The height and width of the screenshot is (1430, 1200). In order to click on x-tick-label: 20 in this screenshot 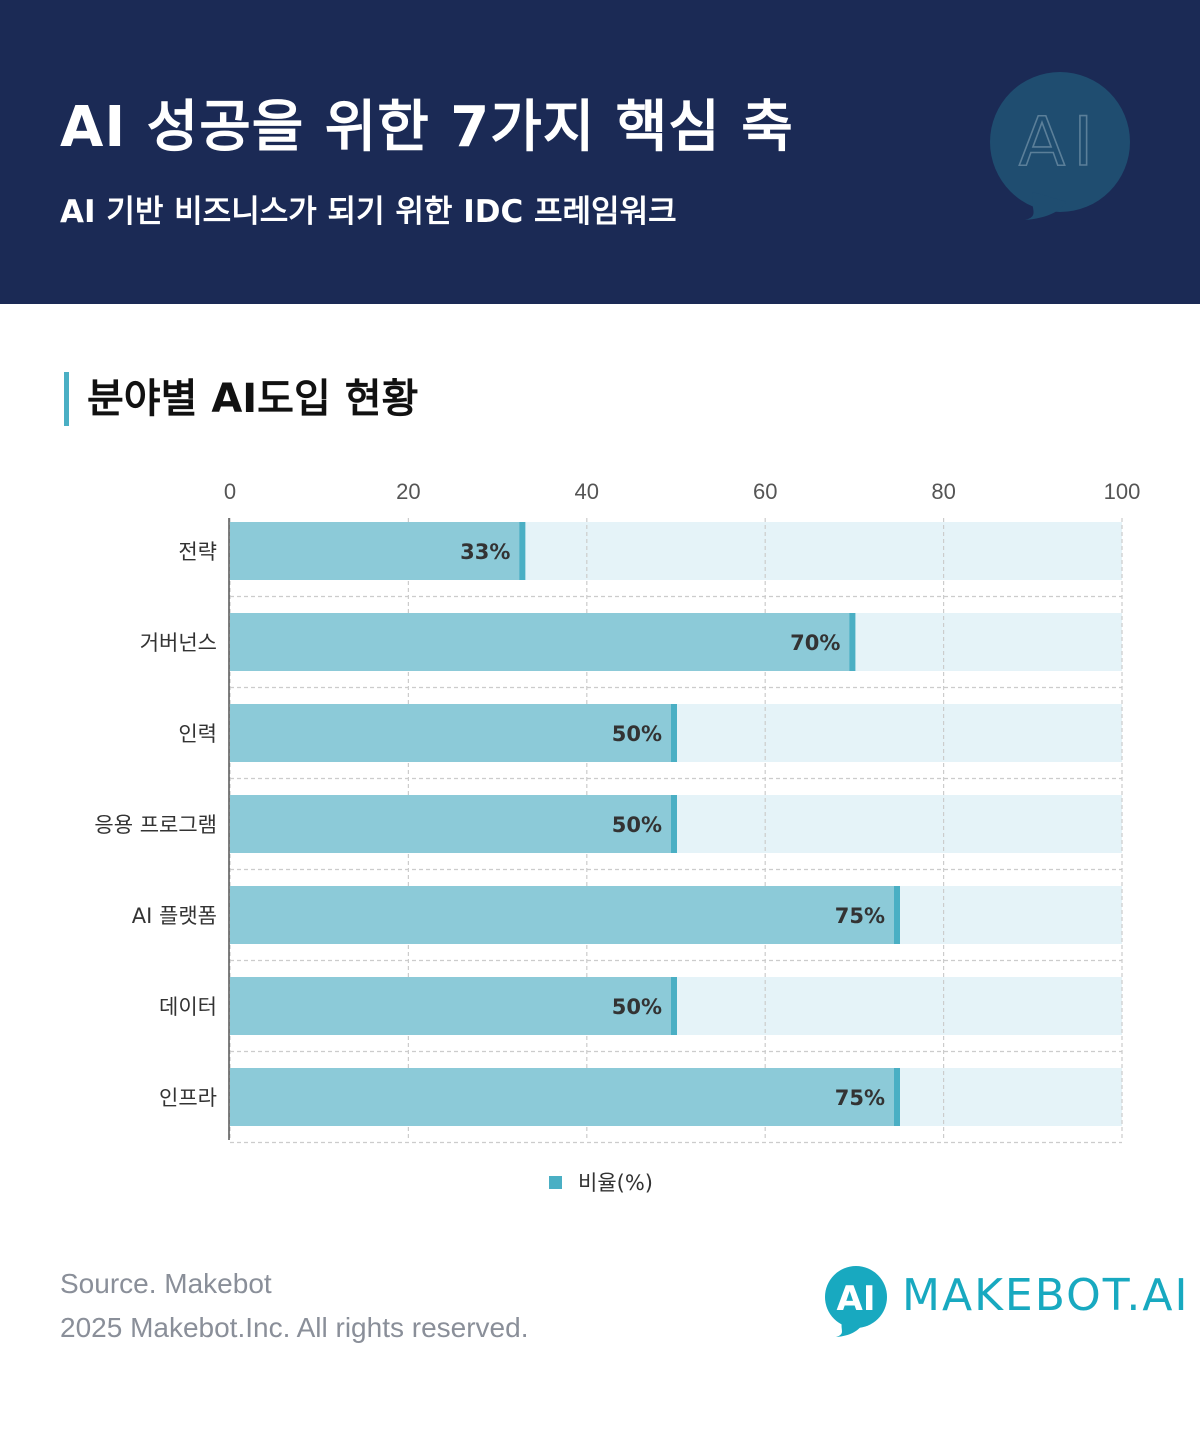, I will do `click(408, 491)`.